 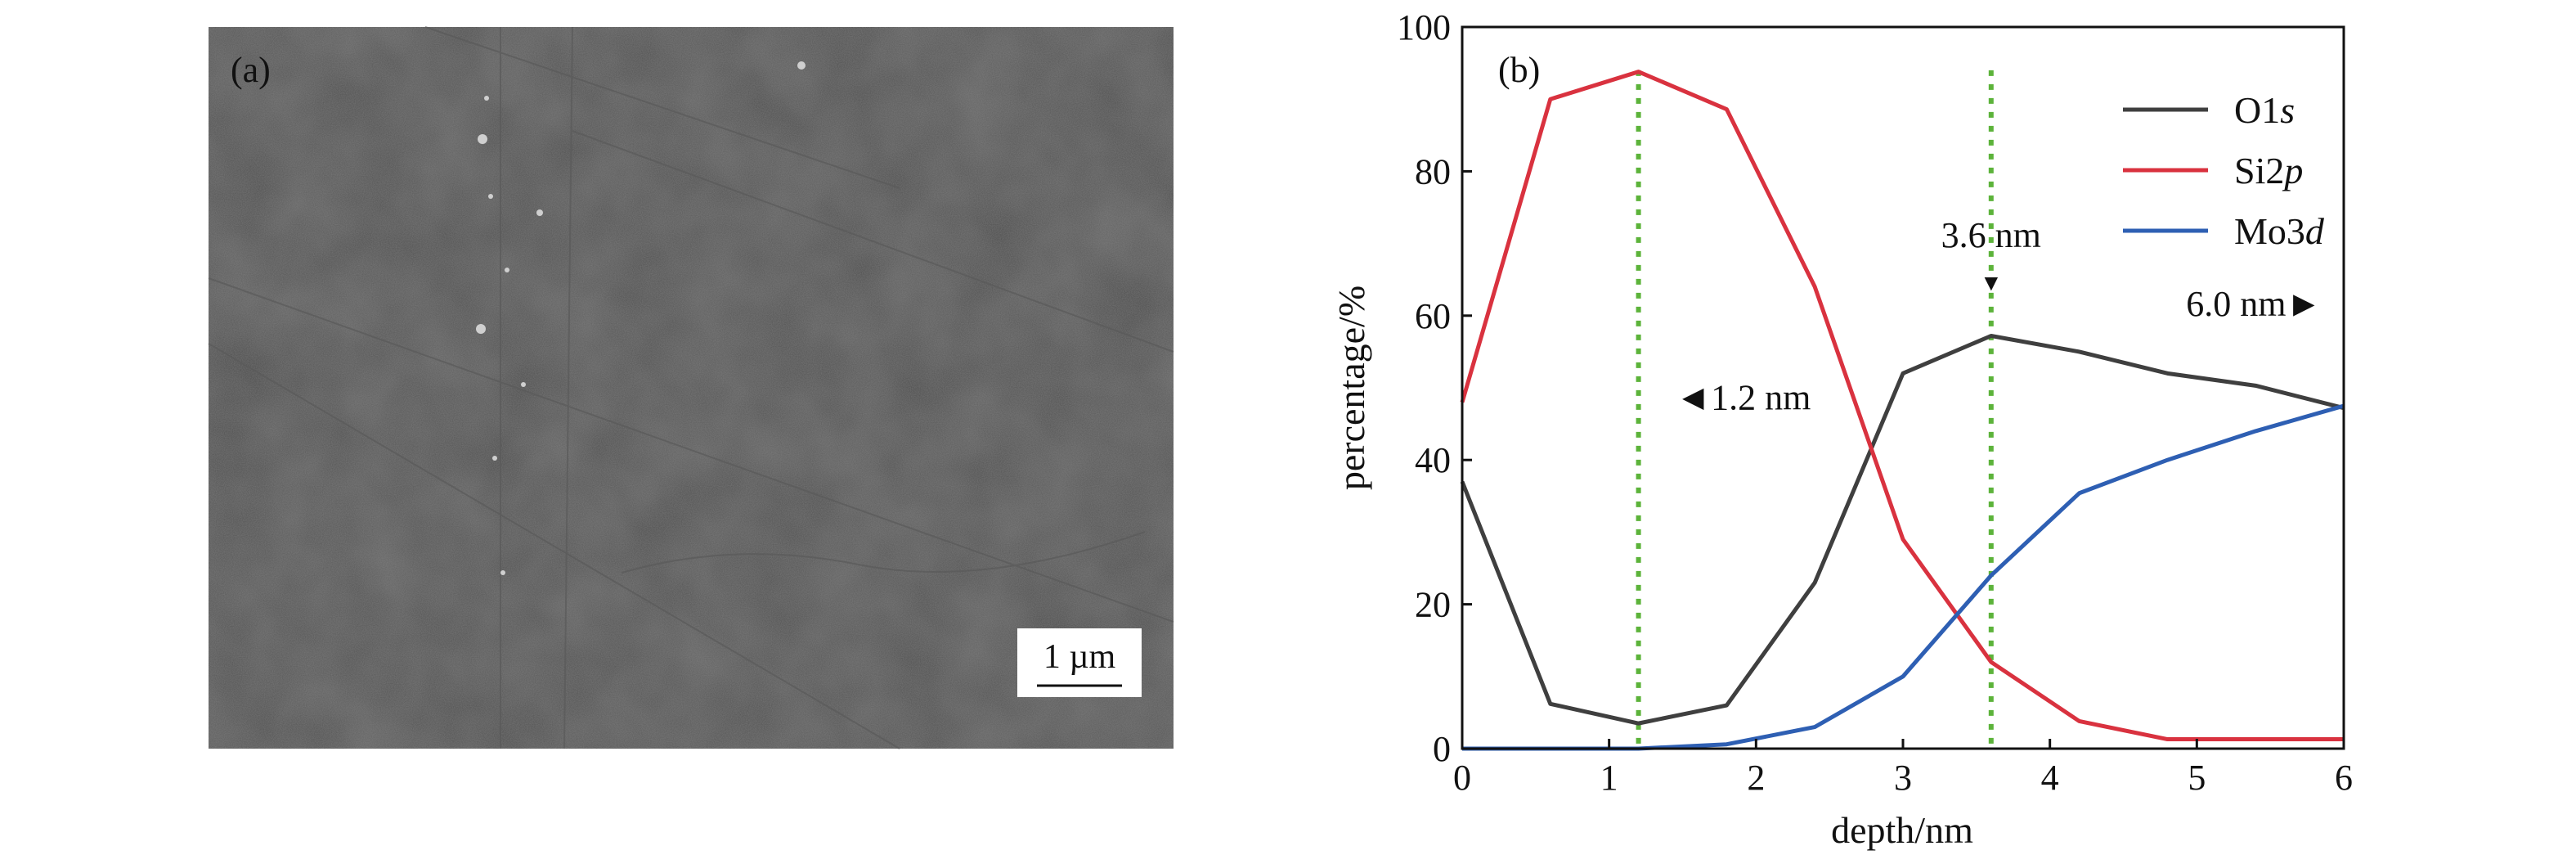 What do you see at coordinates (1433, 460) in the screenshot?
I see `y-tick-label: 40` at bounding box center [1433, 460].